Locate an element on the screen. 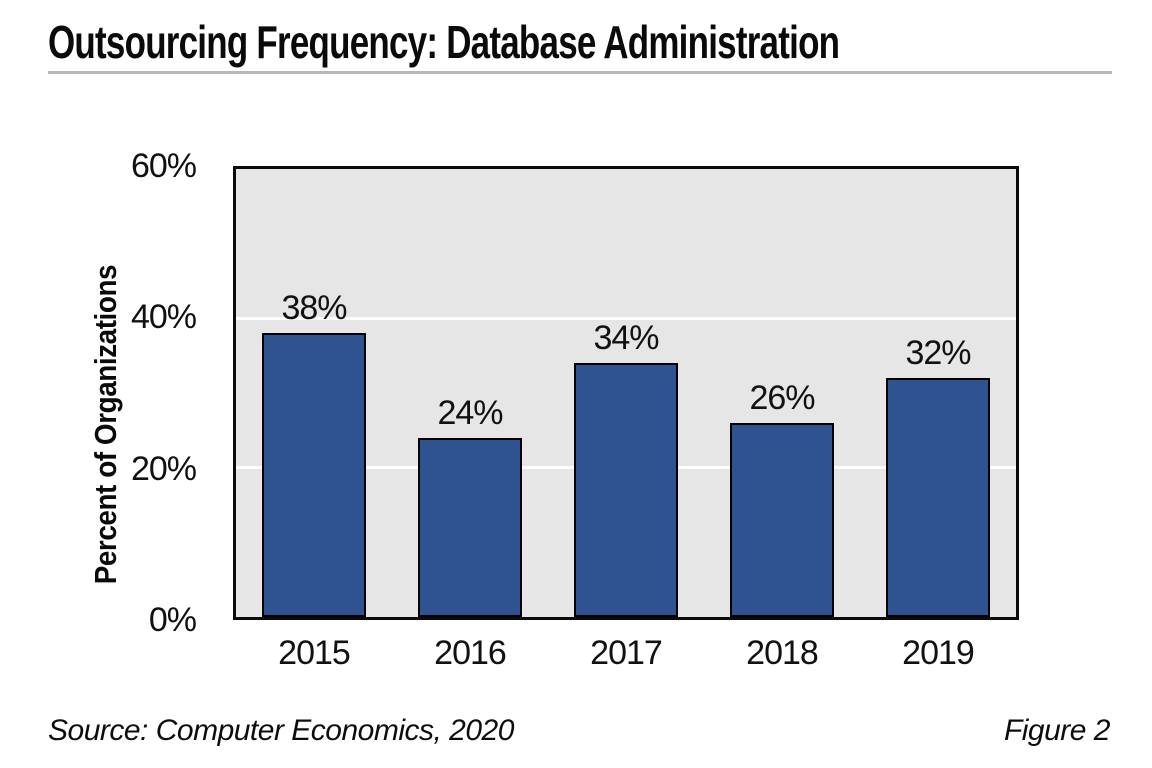 The image size is (1152, 768). x-tick-2015: 2015 is located at coordinates (314, 653).